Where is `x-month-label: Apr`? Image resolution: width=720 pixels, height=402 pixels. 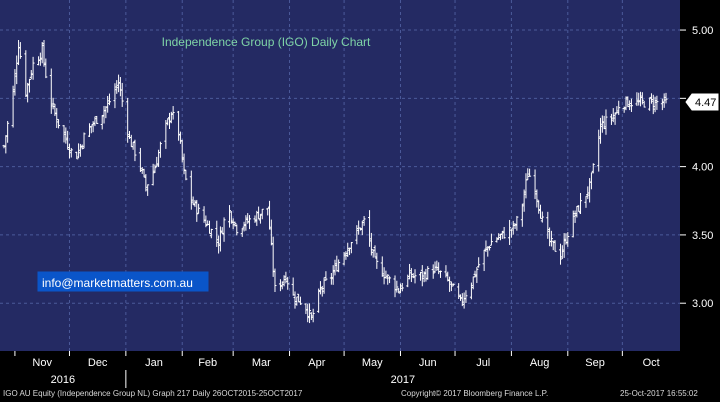
x-month-label: Apr is located at coordinates (316, 363).